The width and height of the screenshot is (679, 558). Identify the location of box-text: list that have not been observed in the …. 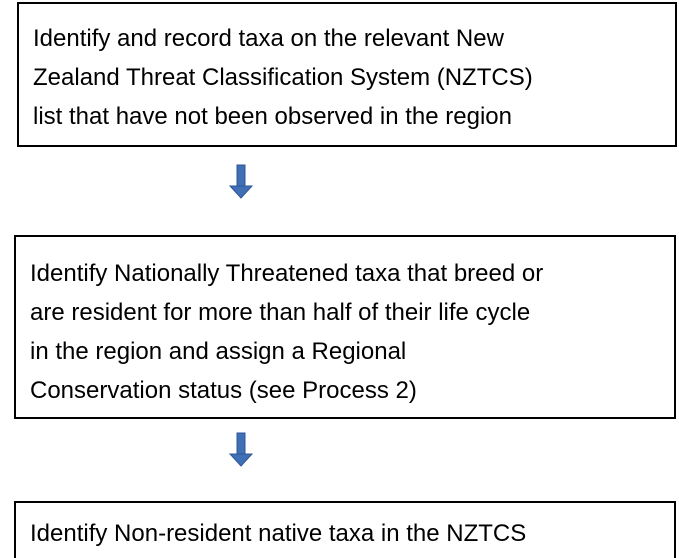
(272, 116).